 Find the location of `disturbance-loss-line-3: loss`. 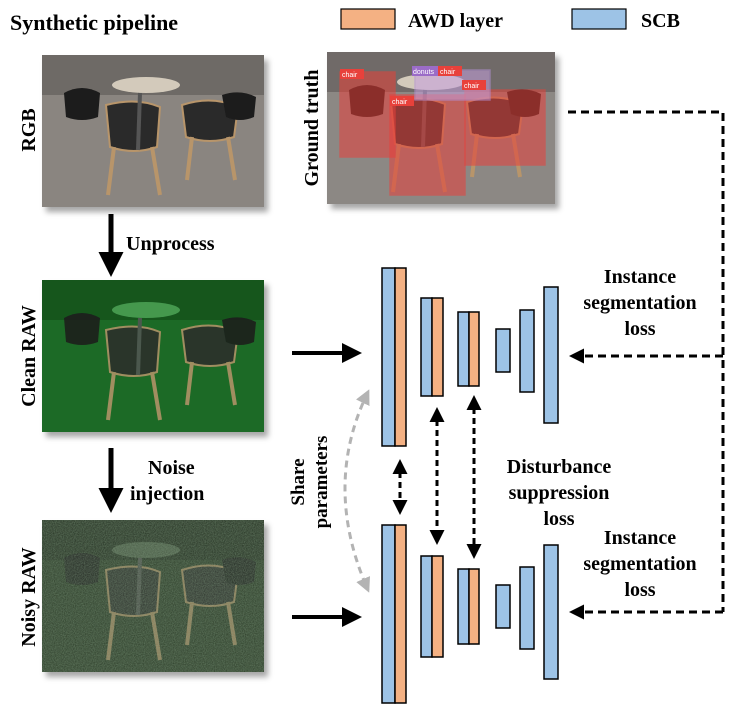

disturbance-loss-line-3: loss is located at coordinates (558, 519).